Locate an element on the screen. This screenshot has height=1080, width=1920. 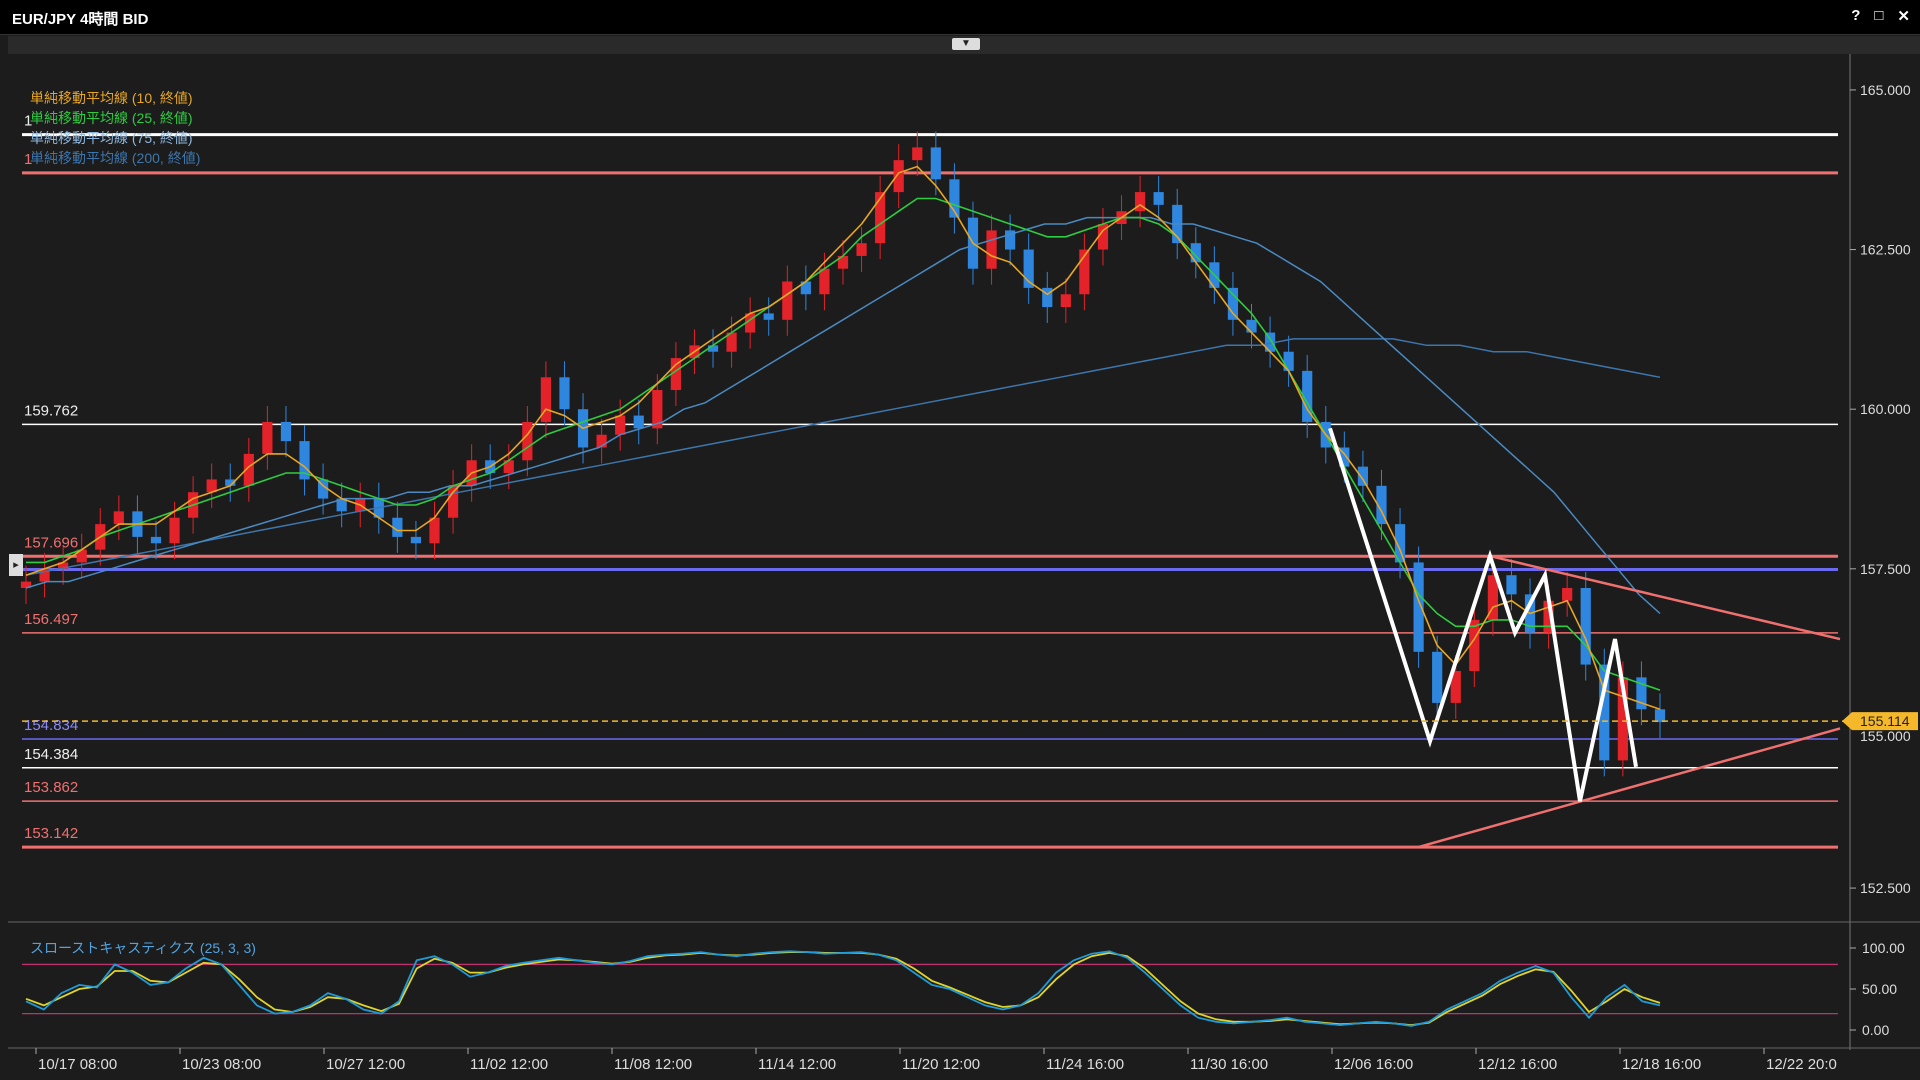
x-tick-label: 10/17 08:00 is located at coordinates (77, 1064).